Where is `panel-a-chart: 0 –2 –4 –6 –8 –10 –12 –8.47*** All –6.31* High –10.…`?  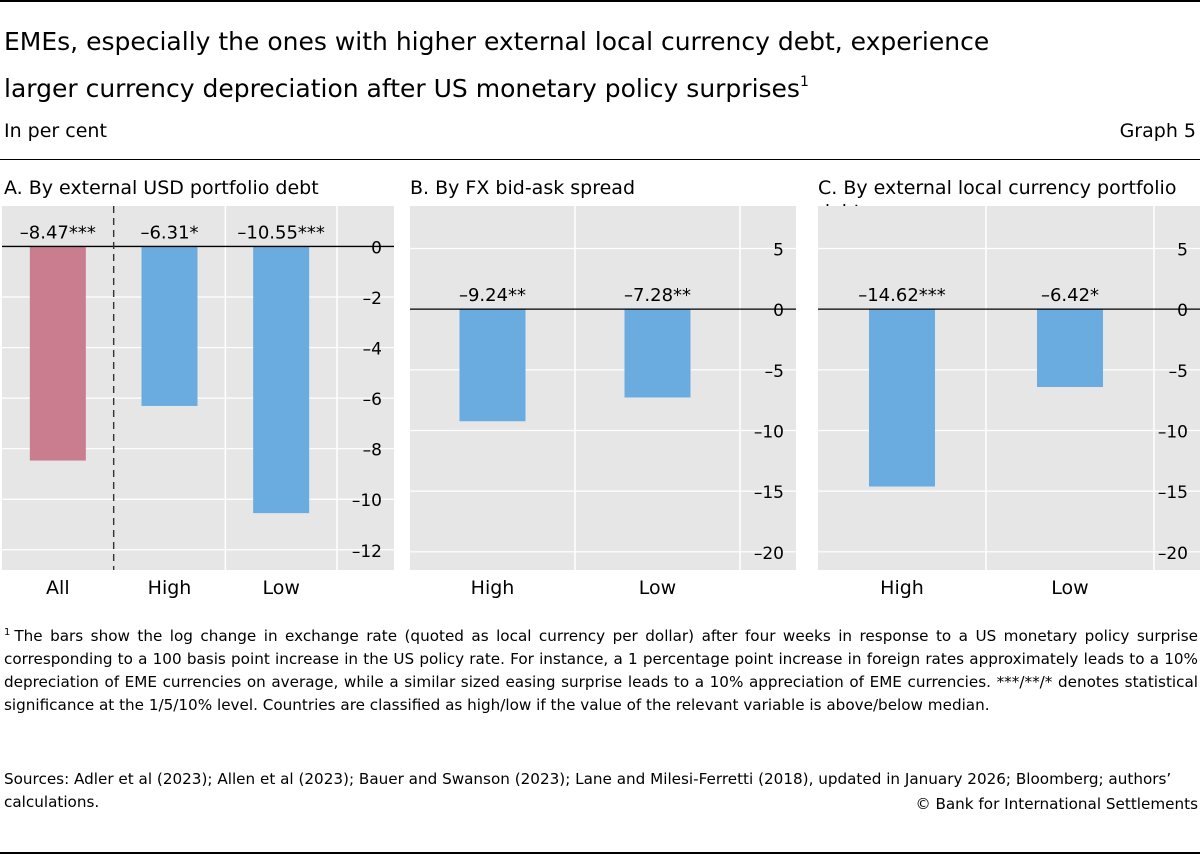 panel-a-chart: 0 –2 –4 –6 –8 –10 –12 –8.47*** All –6.31* High –10.… is located at coordinates (198, 402).